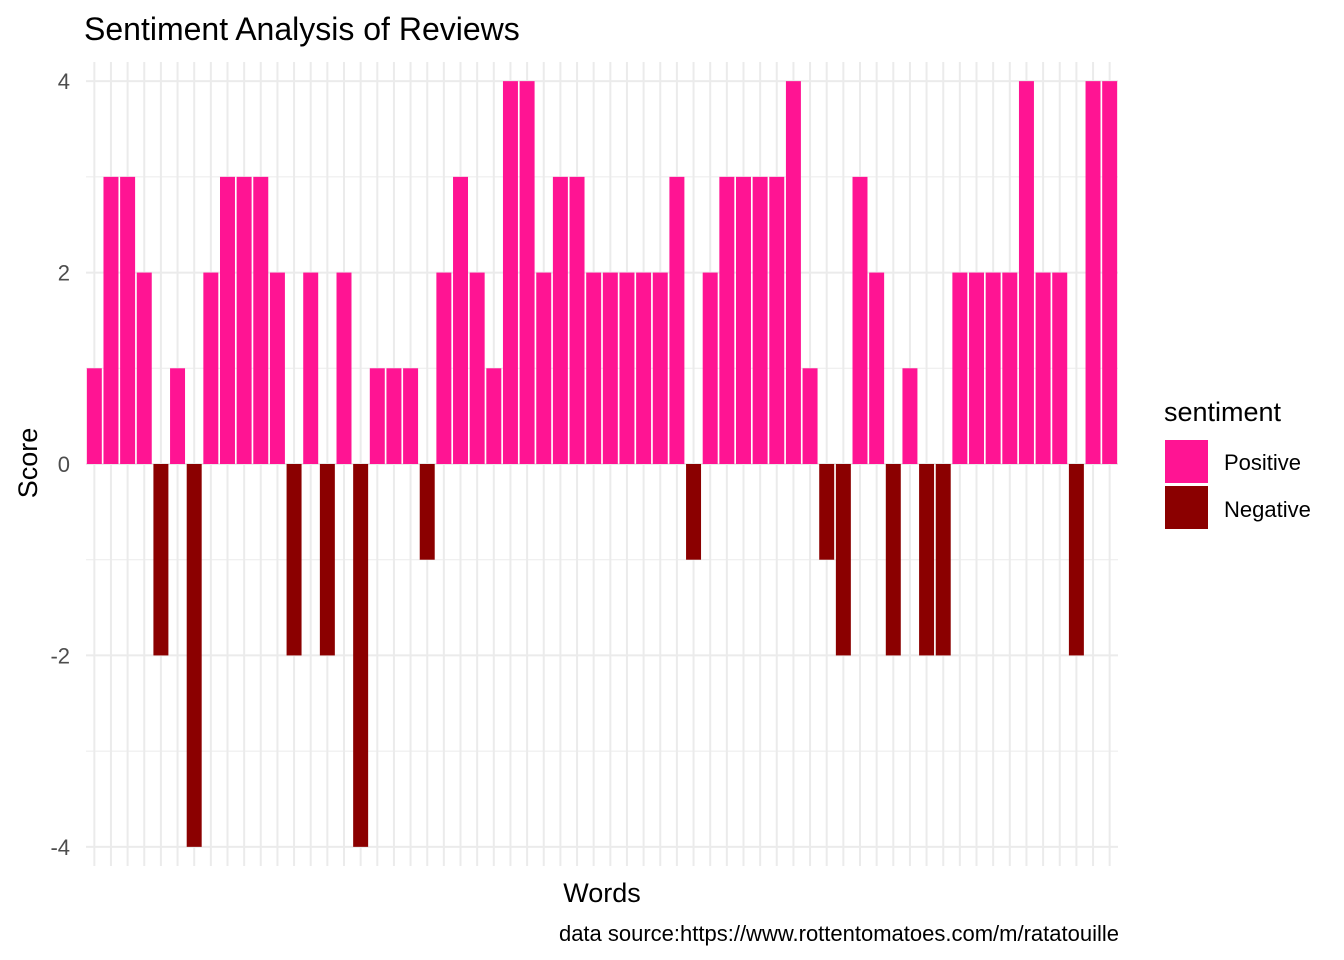 This screenshot has height=960, width=1344. Describe the element at coordinates (60, 655) in the screenshot. I see `y-tick-label: -2` at that location.